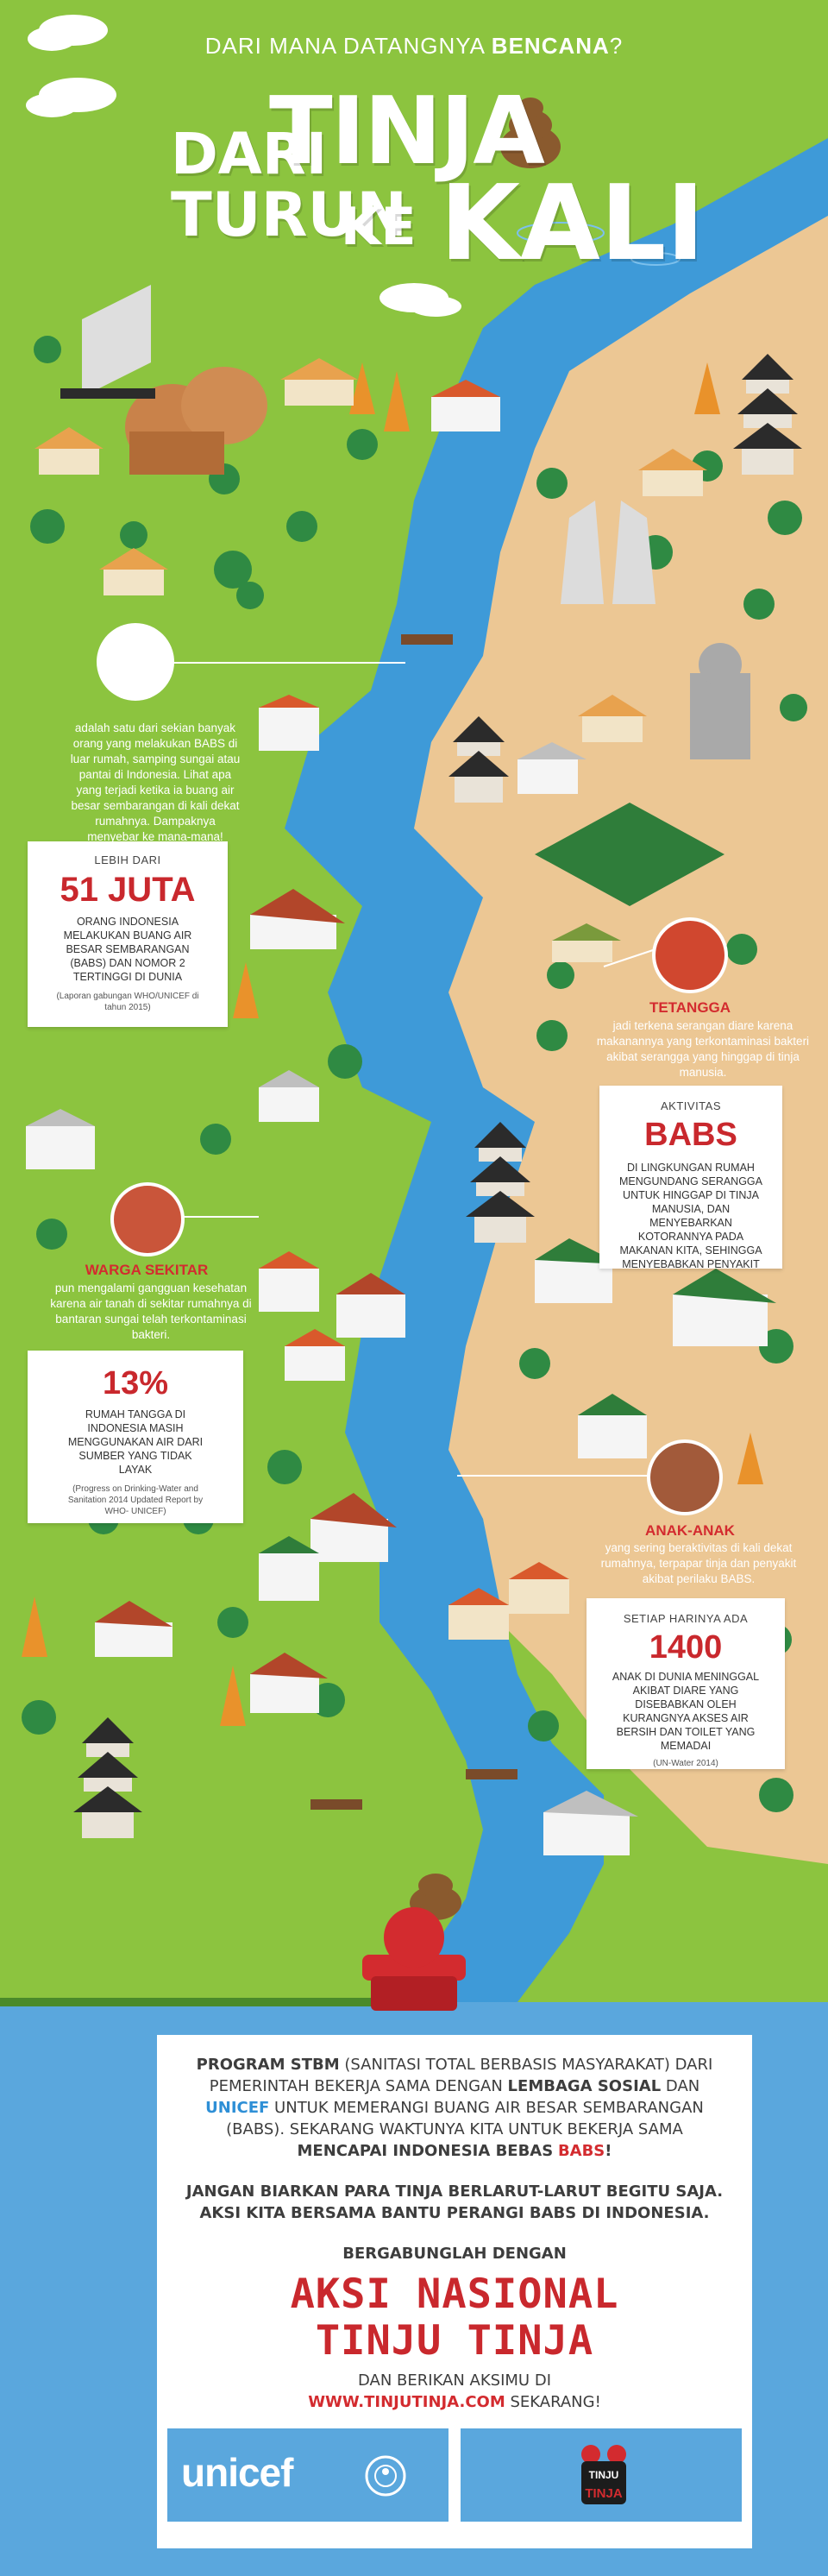 The height and width of the screenshot is (2576, 828). I want to click on aksi-line1: AKSI NASIONAL, so click(455, 2294).